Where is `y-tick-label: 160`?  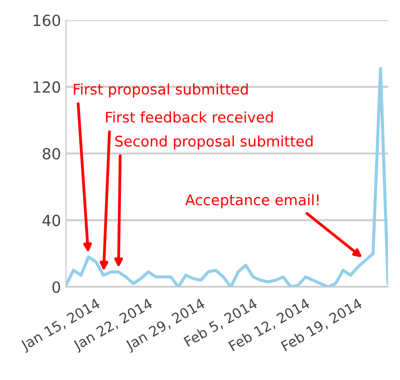 y-tick-label: 160 is located at coordinates (47, 20).